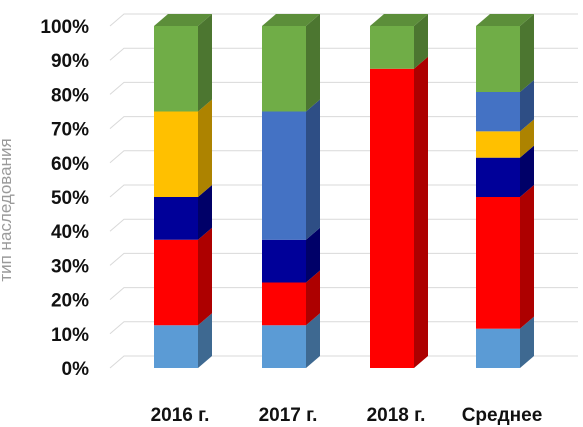 The height and width of the screenshot is (427, 583). I want to click on bar-segment-среднее-s5, so click(505, 106).